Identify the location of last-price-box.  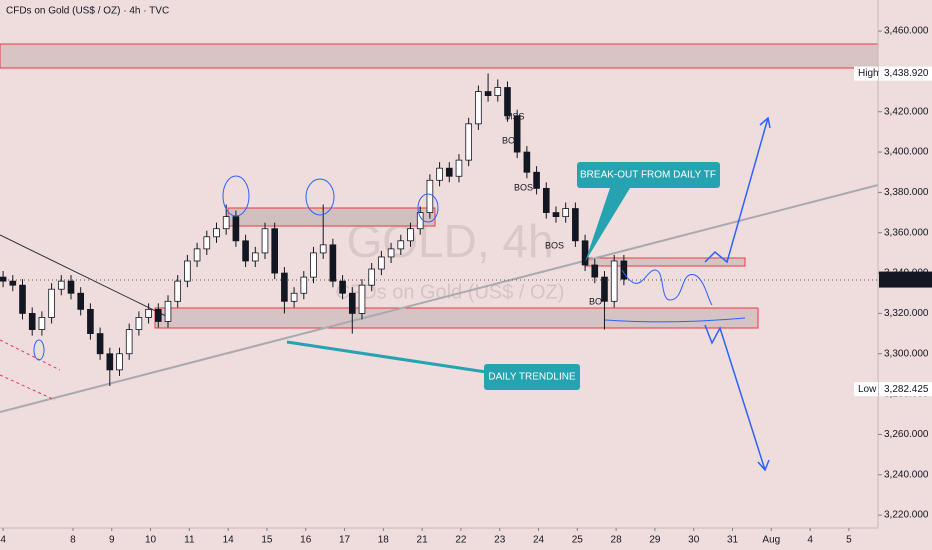
(905, 279).